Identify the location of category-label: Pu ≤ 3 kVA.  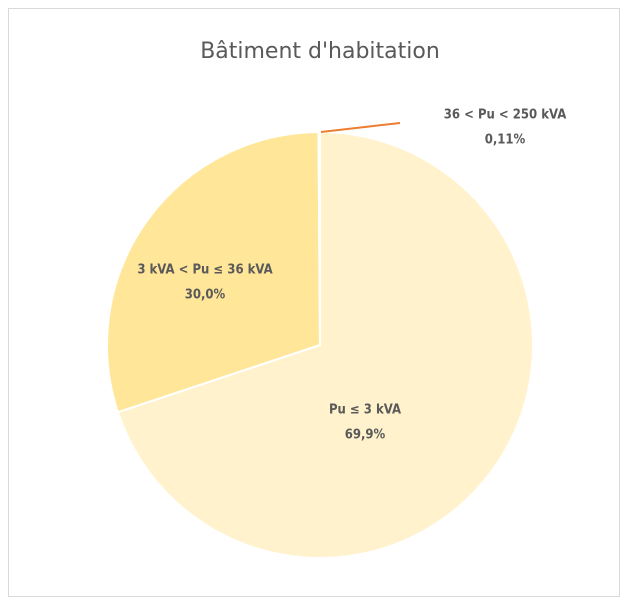
(365, 410).